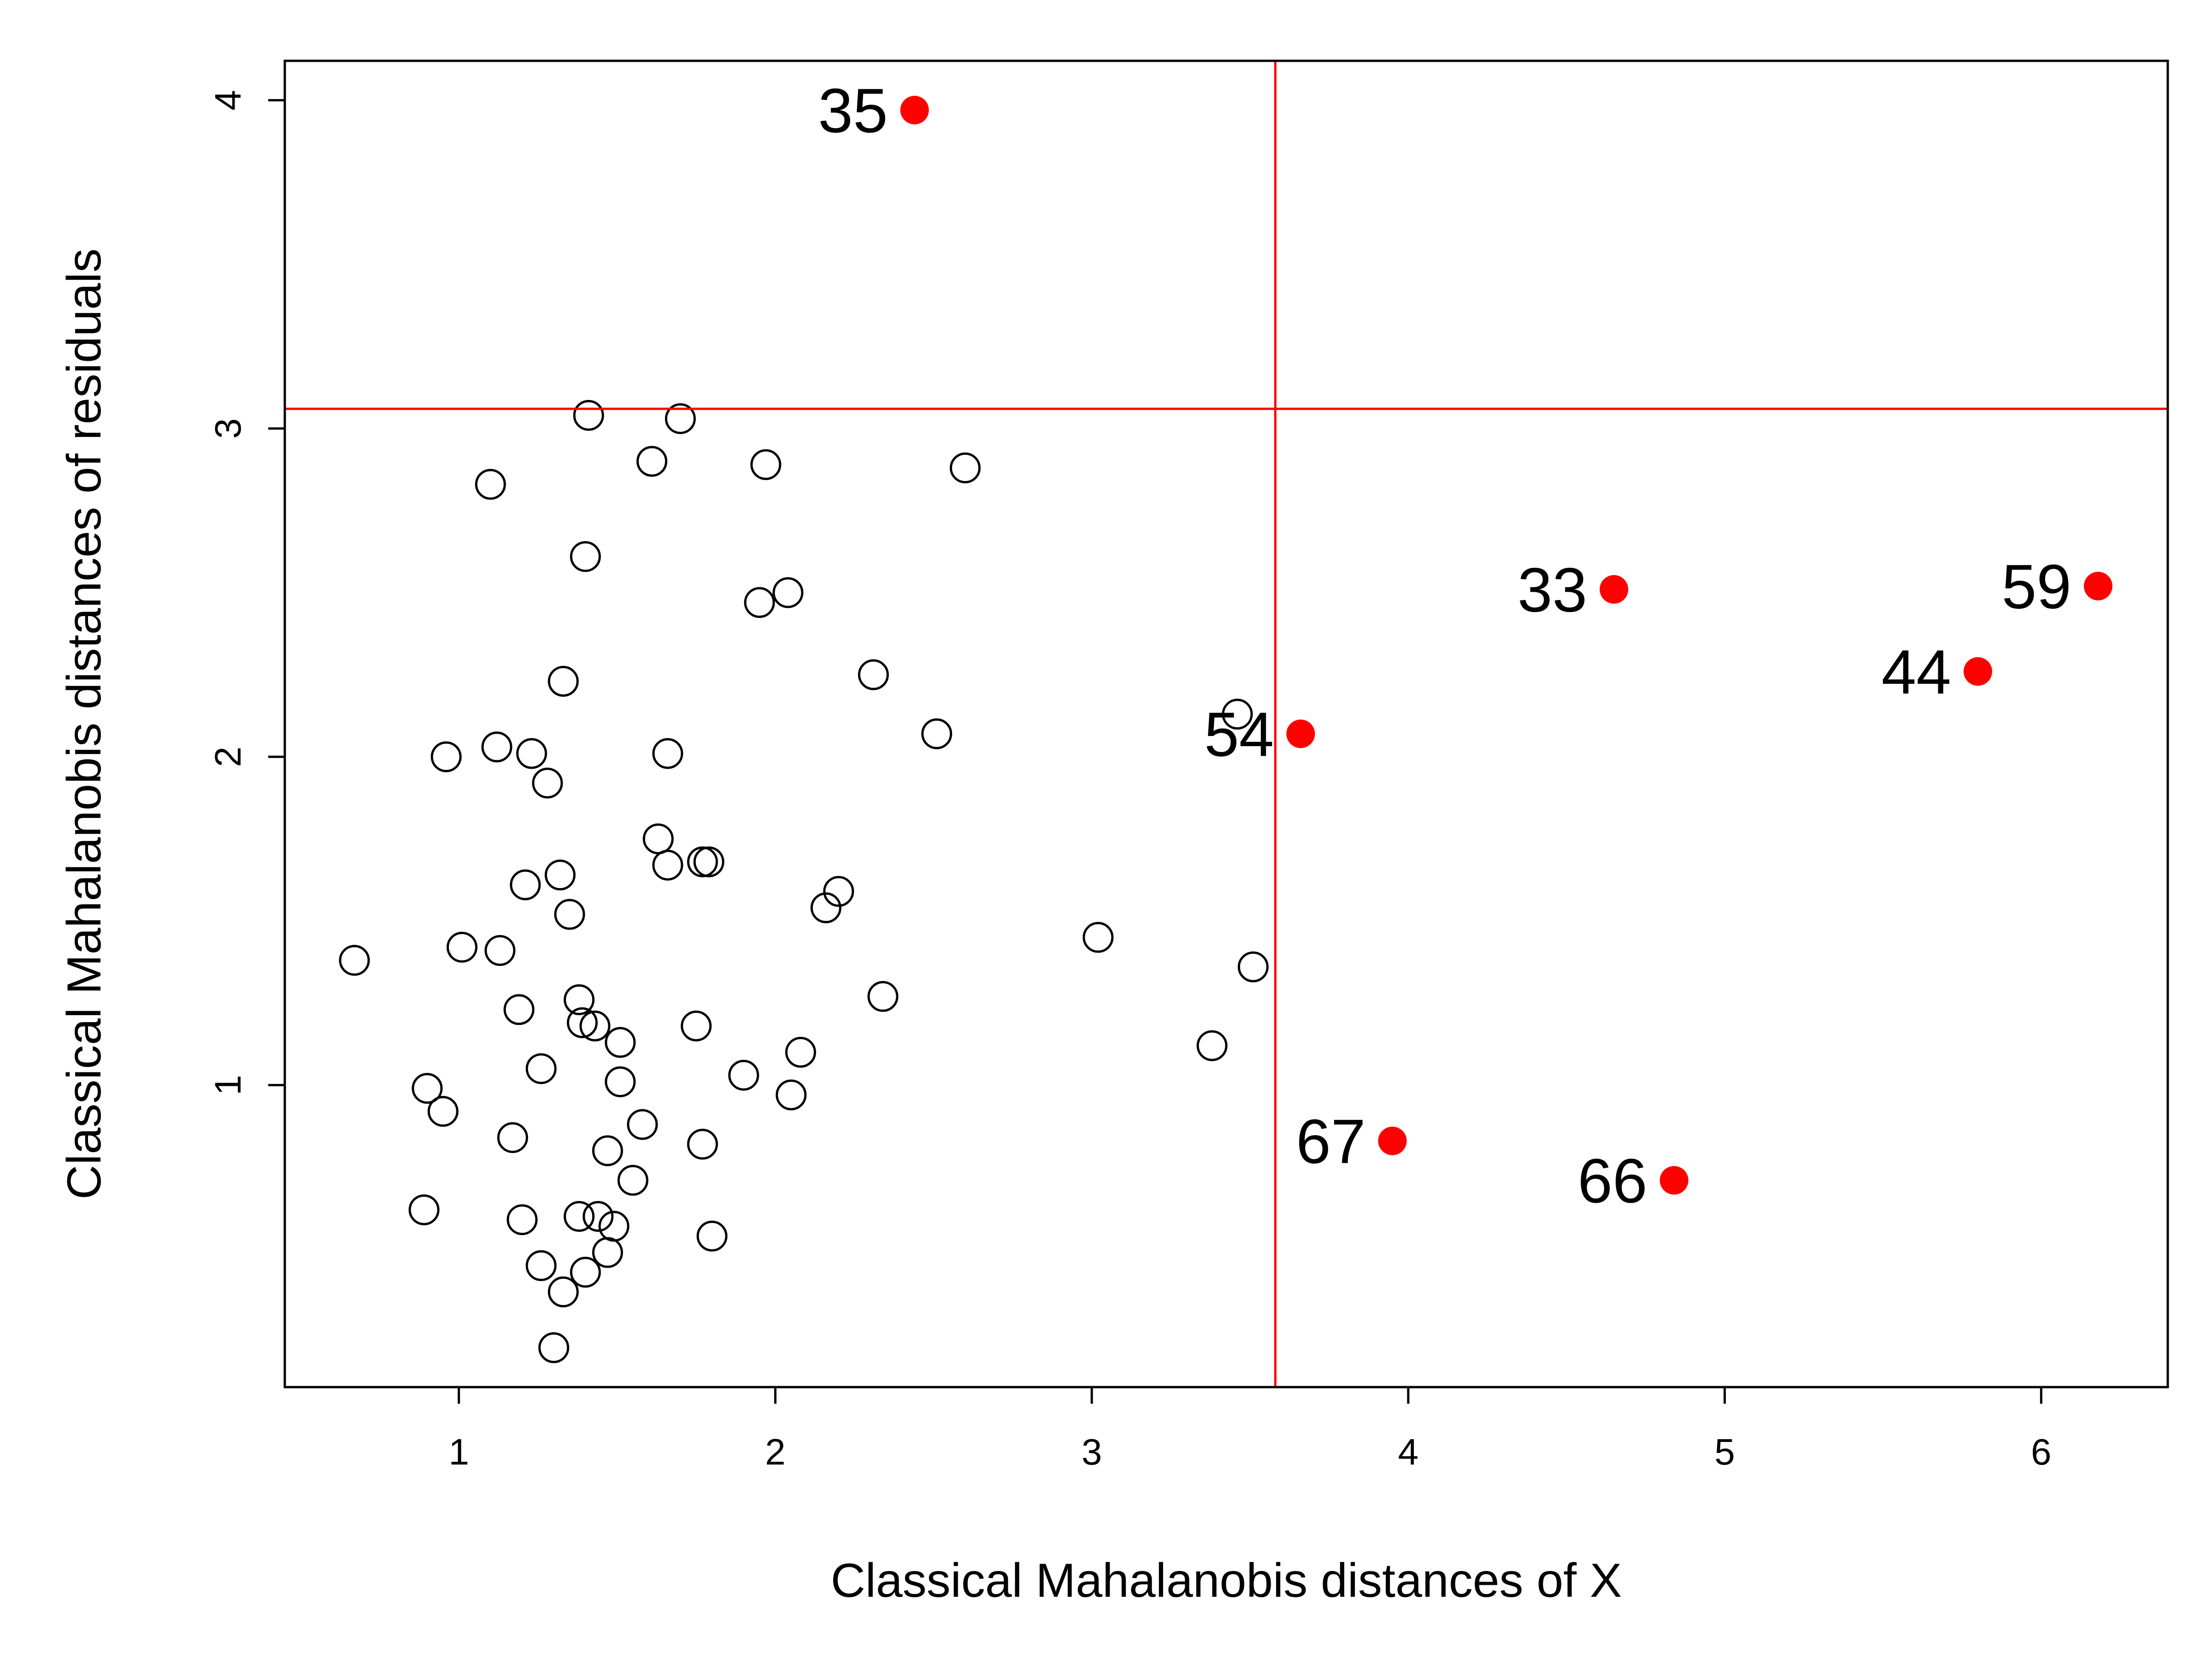  What do you see at coordinates (1724, 1451) in the screenshot?
I see `x-tick-label-5: 5` at bounding box center [1724, 1451].